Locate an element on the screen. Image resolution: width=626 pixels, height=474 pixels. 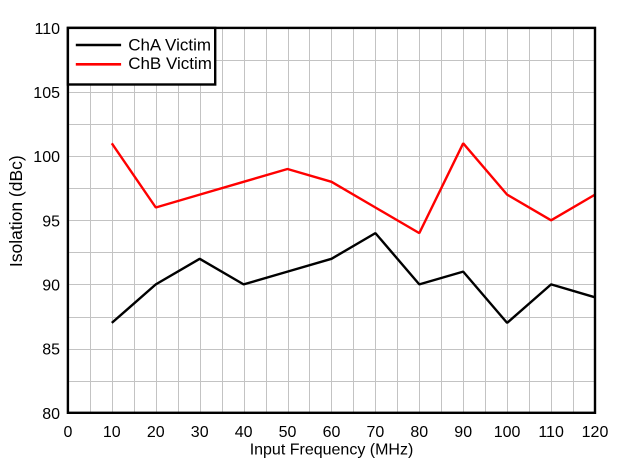
svg-text: 120 is located at coordinates (595, 432).